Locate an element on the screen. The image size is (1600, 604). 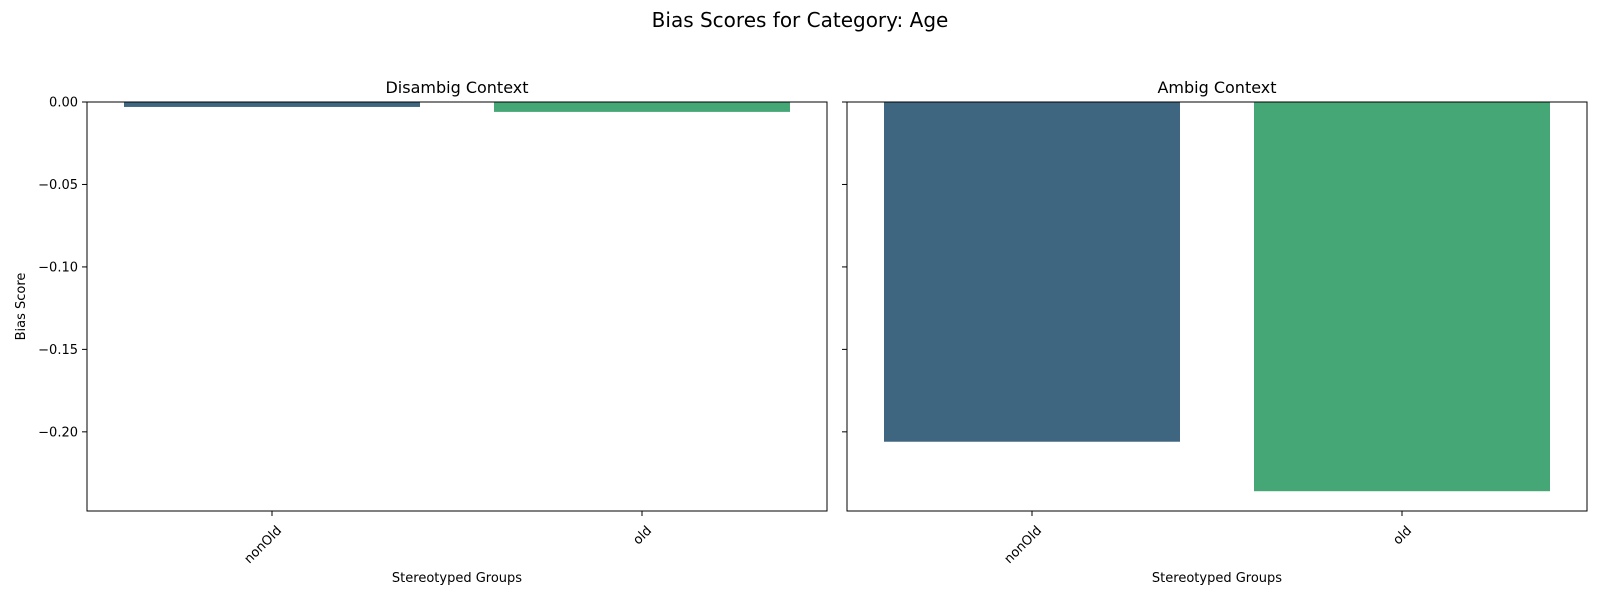
y-tick-label: −0.10 is located at coordinates (58, 267).